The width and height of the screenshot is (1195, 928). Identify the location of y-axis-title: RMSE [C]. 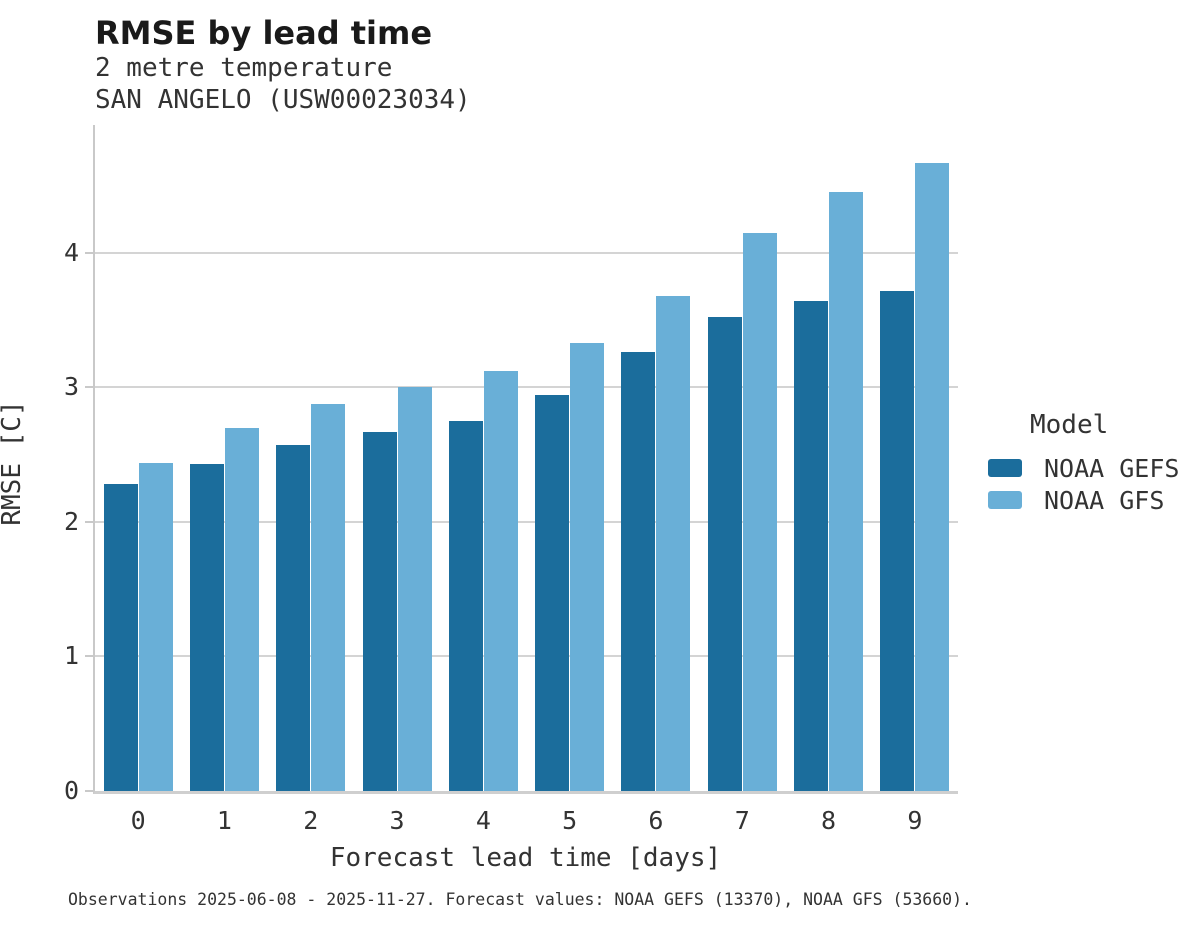
(13, 463).